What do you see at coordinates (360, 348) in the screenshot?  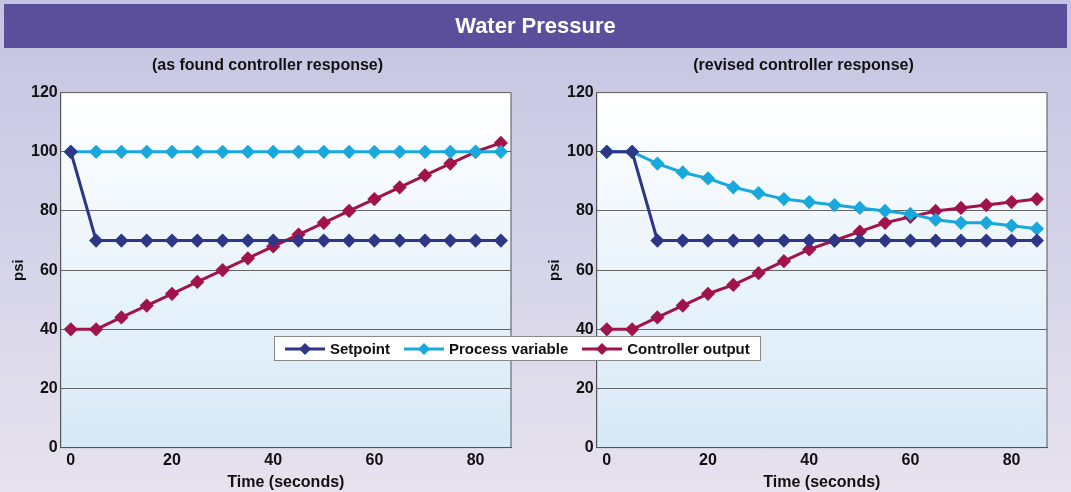 I see `legend-label: Setpoint` at bounding box center [360, 348].